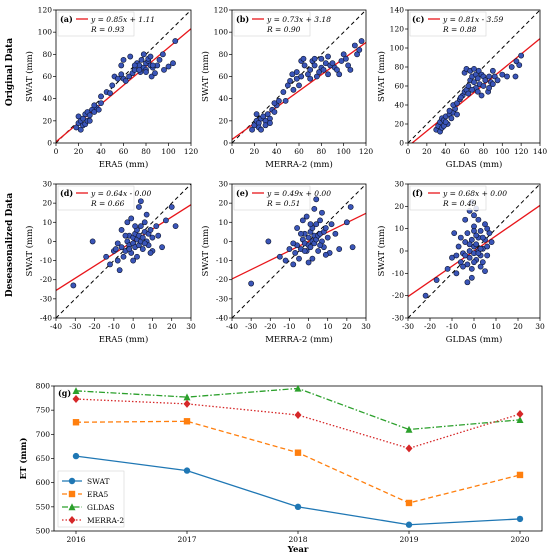 This screenshot has width=550, height=554. Describe the element at coordinates (408, 539) in the screenshot. I see `x-tick-label: 2019` at that location.